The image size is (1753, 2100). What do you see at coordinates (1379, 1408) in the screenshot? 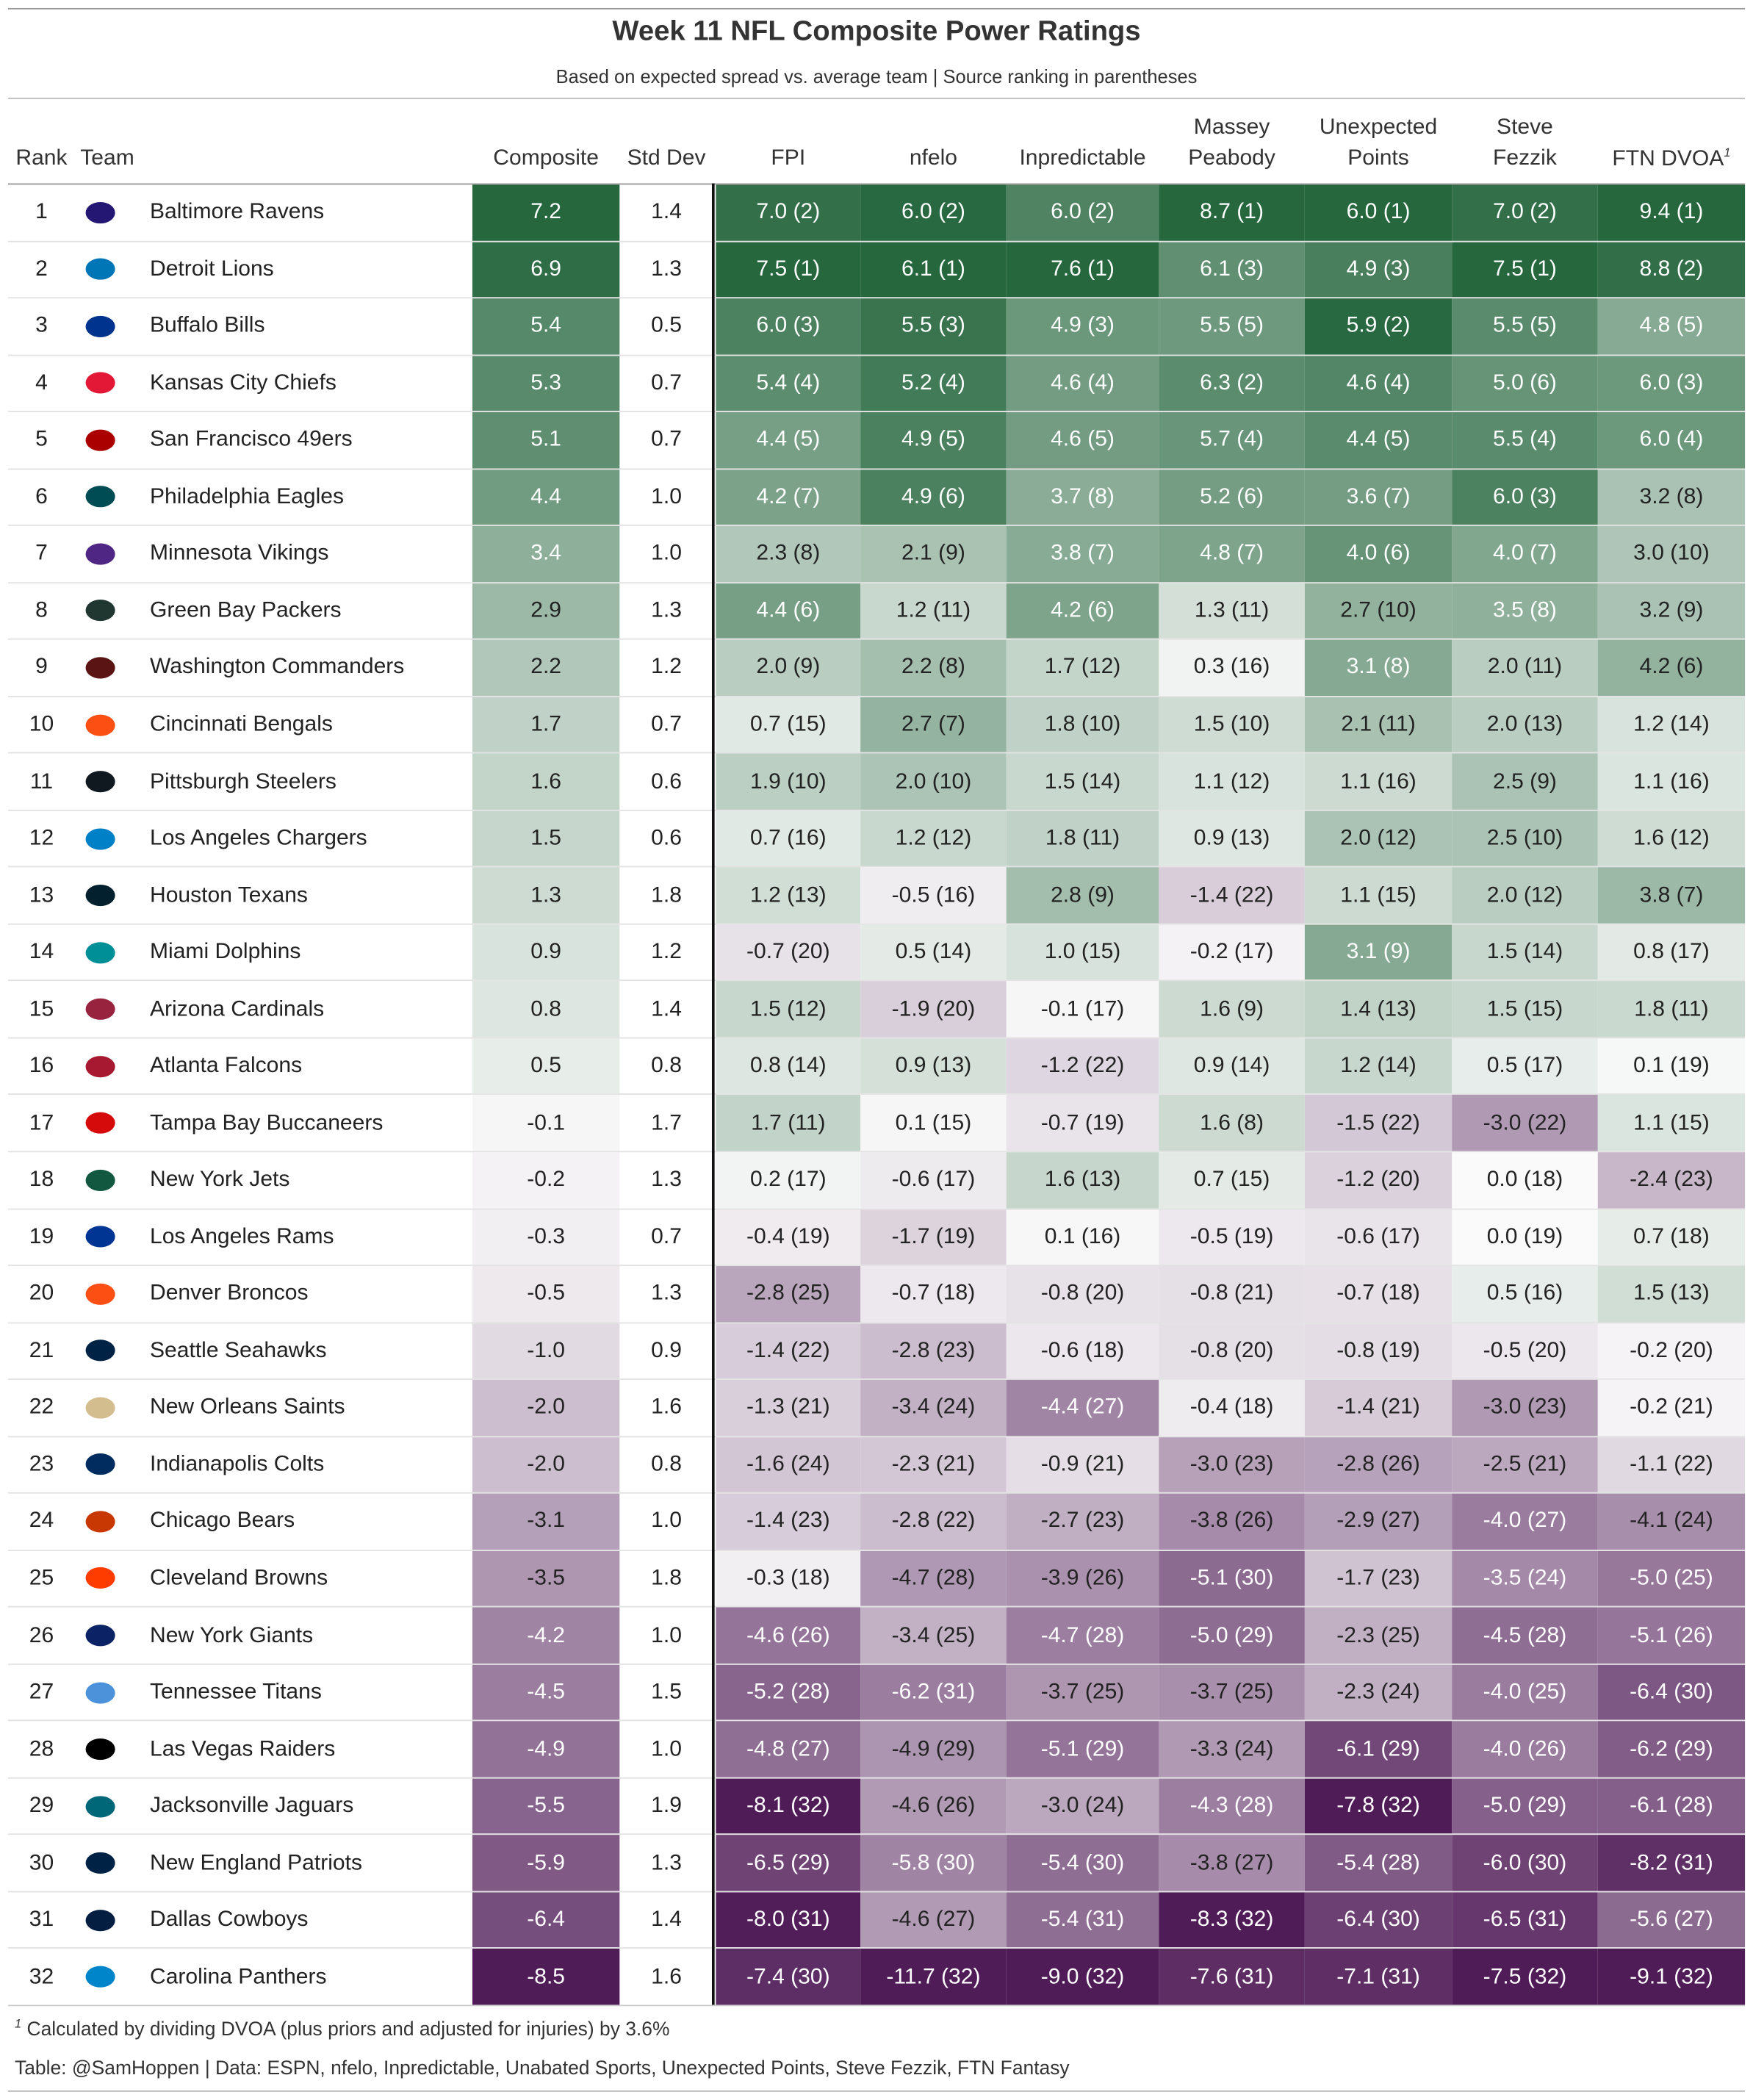
I see `table-cell: -1.4 (21)` at bounding box center [1379, 1408].